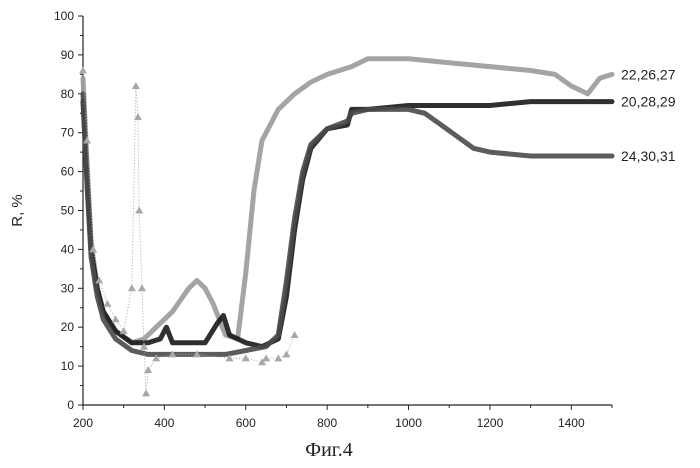 The width and height of the screenshot is (700, 468). What do you see at coordinates (68, 327) in the screenshot?
I see `y-tick-label: 20` at bounding box center [68, 327].